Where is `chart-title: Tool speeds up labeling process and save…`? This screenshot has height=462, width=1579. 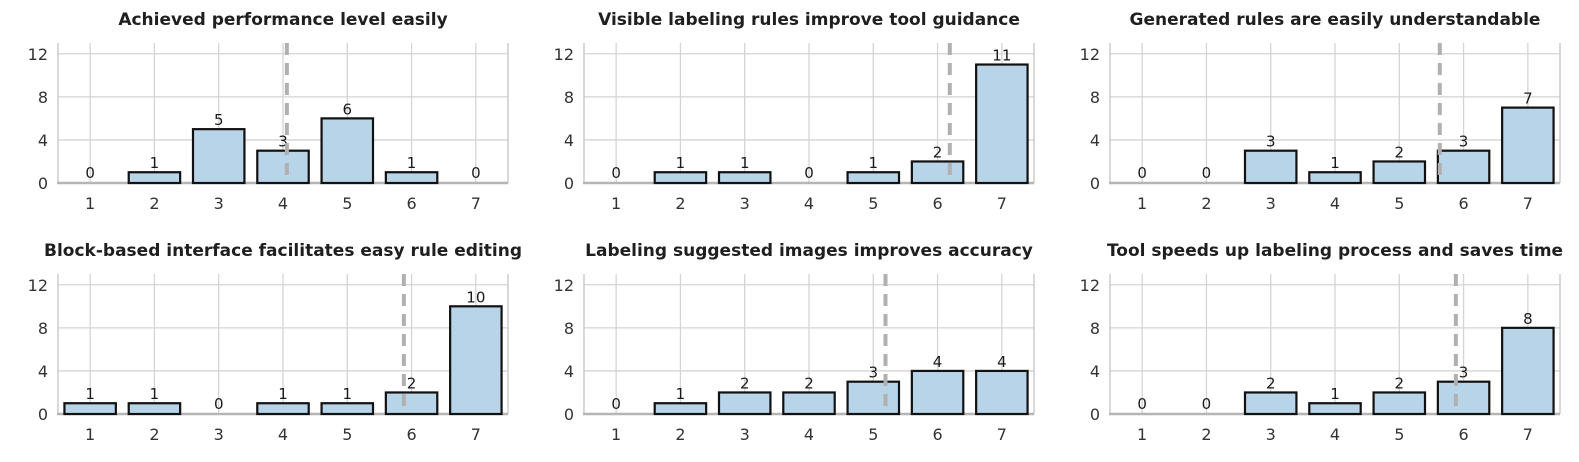
chart-title: Tool speeds up labeling process and save… is located at coordinates (1335, 251).